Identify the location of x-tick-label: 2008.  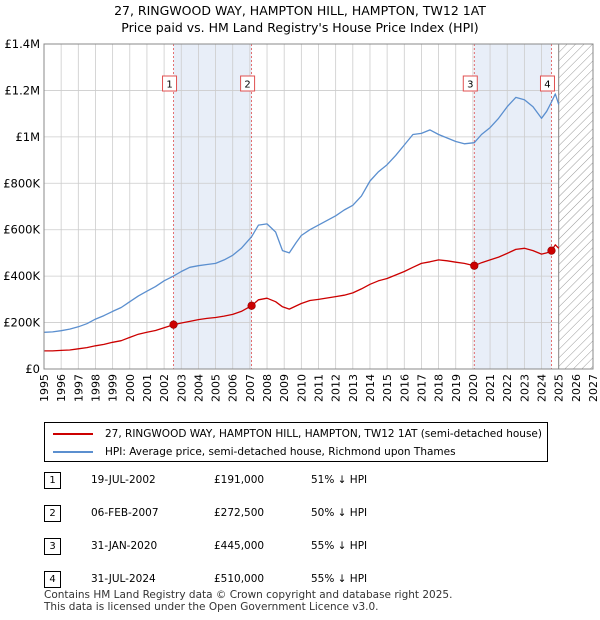
(267, 388).